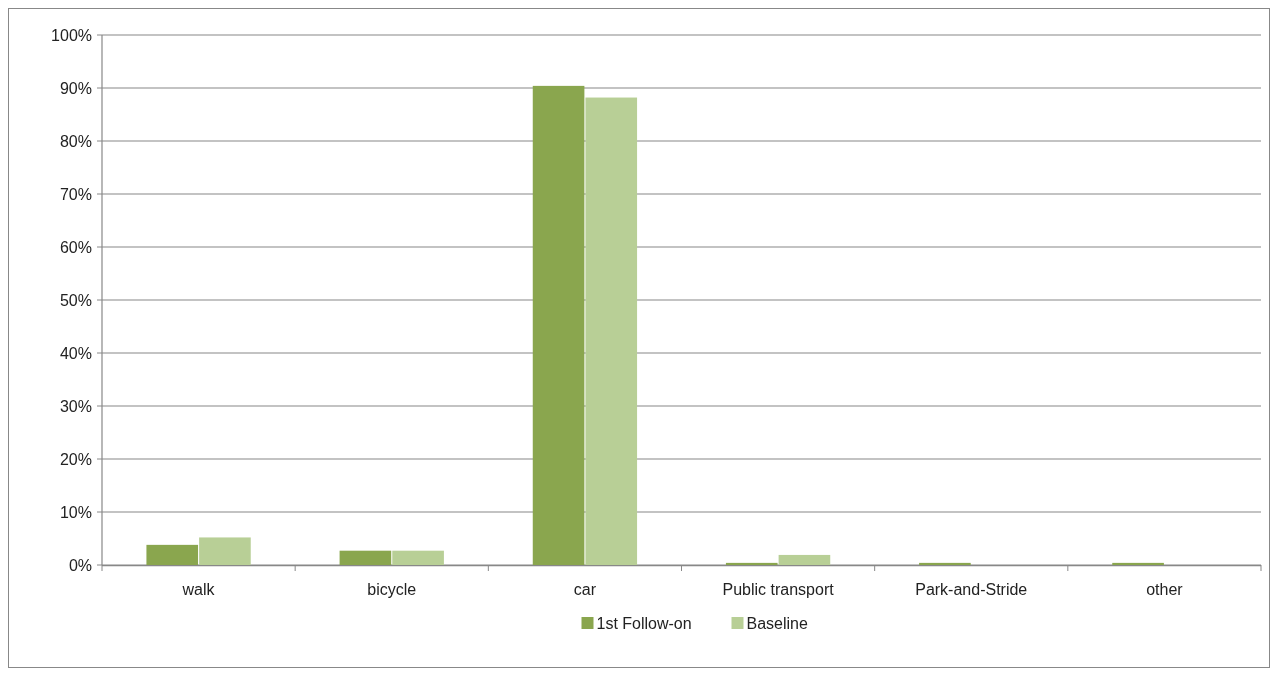 The height and width of the screenshot is (677, 1279). Describe the element at coordinates (75, 88) in the screenshot. I see `y-tick-label: 90%` at that location.